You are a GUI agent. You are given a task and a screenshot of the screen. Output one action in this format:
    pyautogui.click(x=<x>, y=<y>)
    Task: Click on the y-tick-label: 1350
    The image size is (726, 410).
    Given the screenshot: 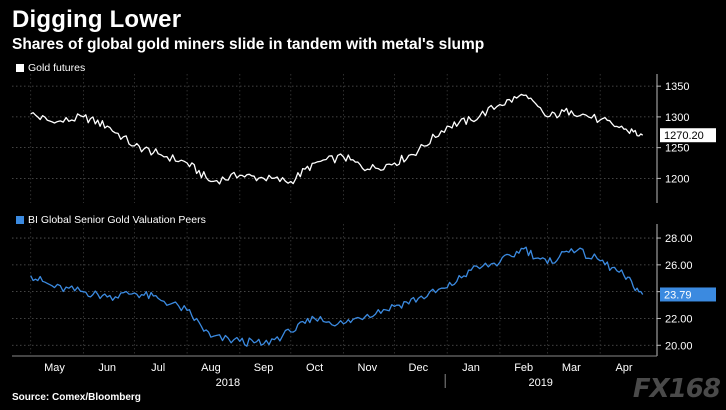 What is the action you would take?
    pyautogui.click(x=677, y=87)
    